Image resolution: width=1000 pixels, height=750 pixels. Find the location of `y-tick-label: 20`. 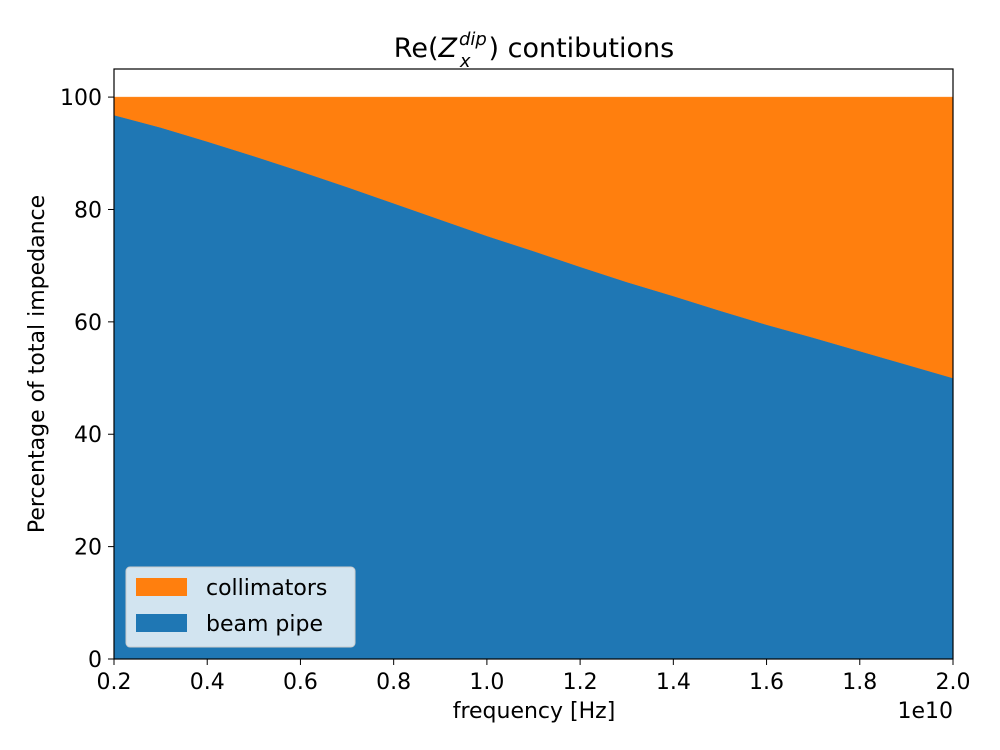

y-tick-label: 20 is located at coordinates (88, 548).